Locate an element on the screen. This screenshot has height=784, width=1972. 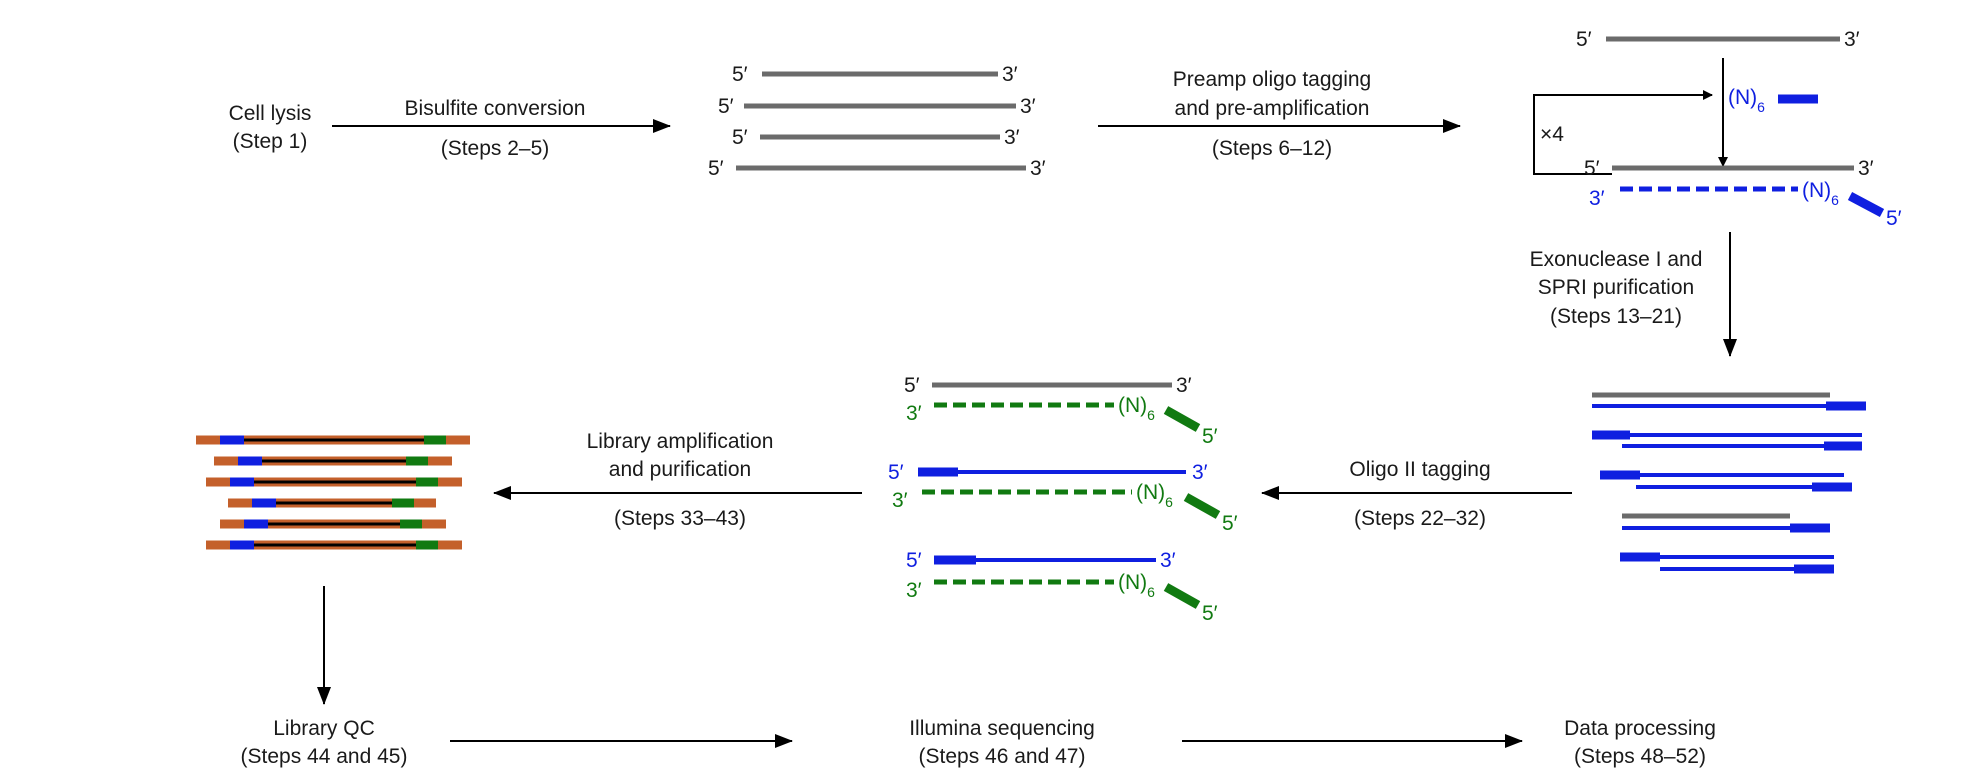
oligo2-steps: (Steps 22–32) is located at coordinates (1420, 518).